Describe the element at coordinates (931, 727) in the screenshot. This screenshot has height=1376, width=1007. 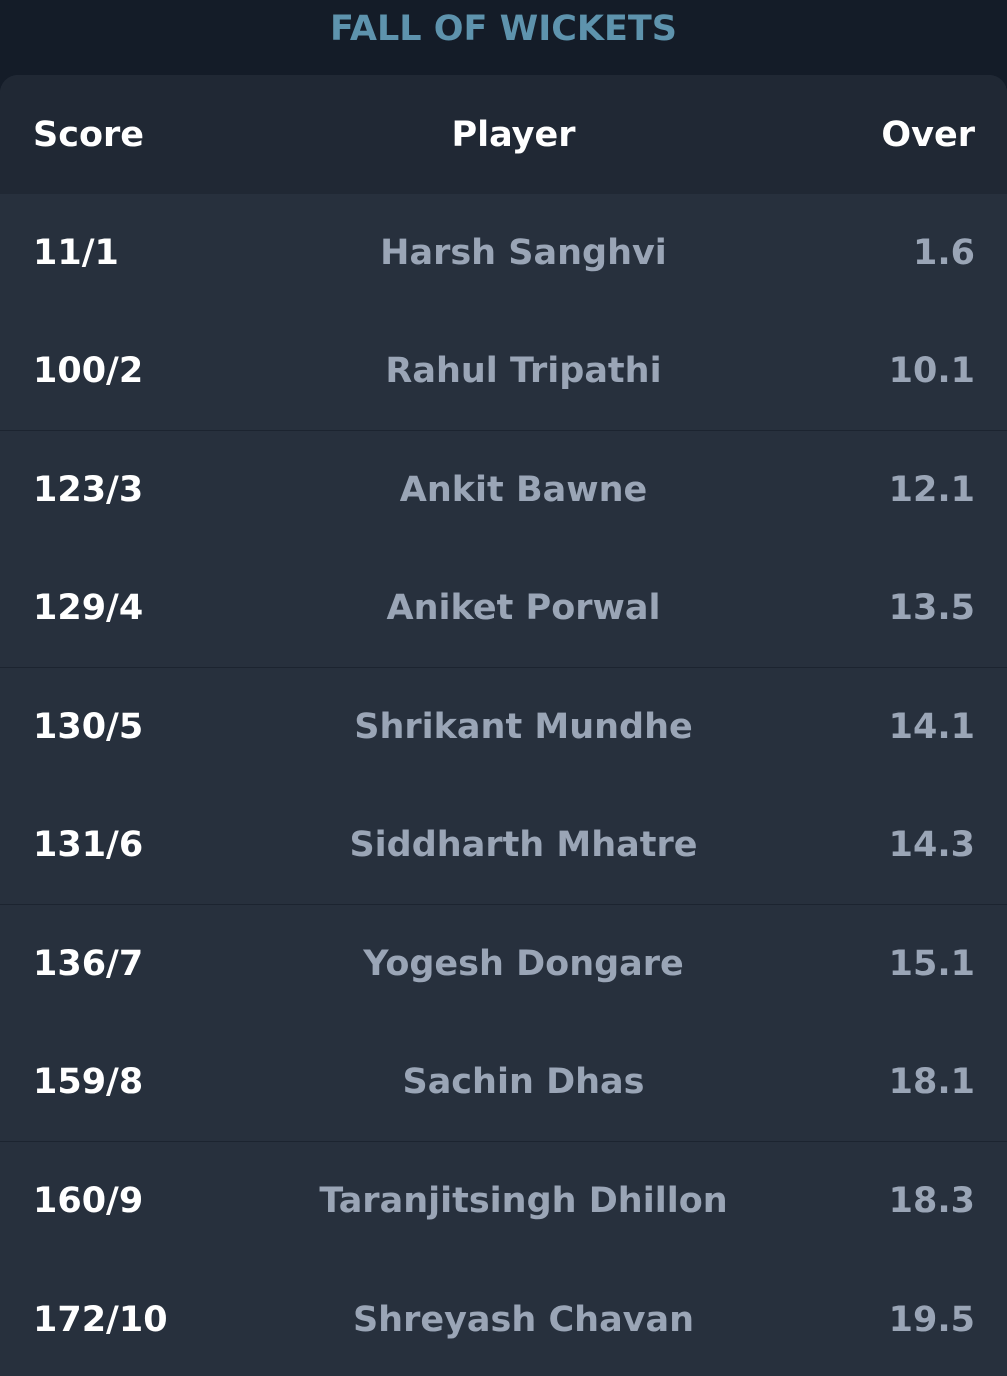
I see `row-over: 14.1` at that location.